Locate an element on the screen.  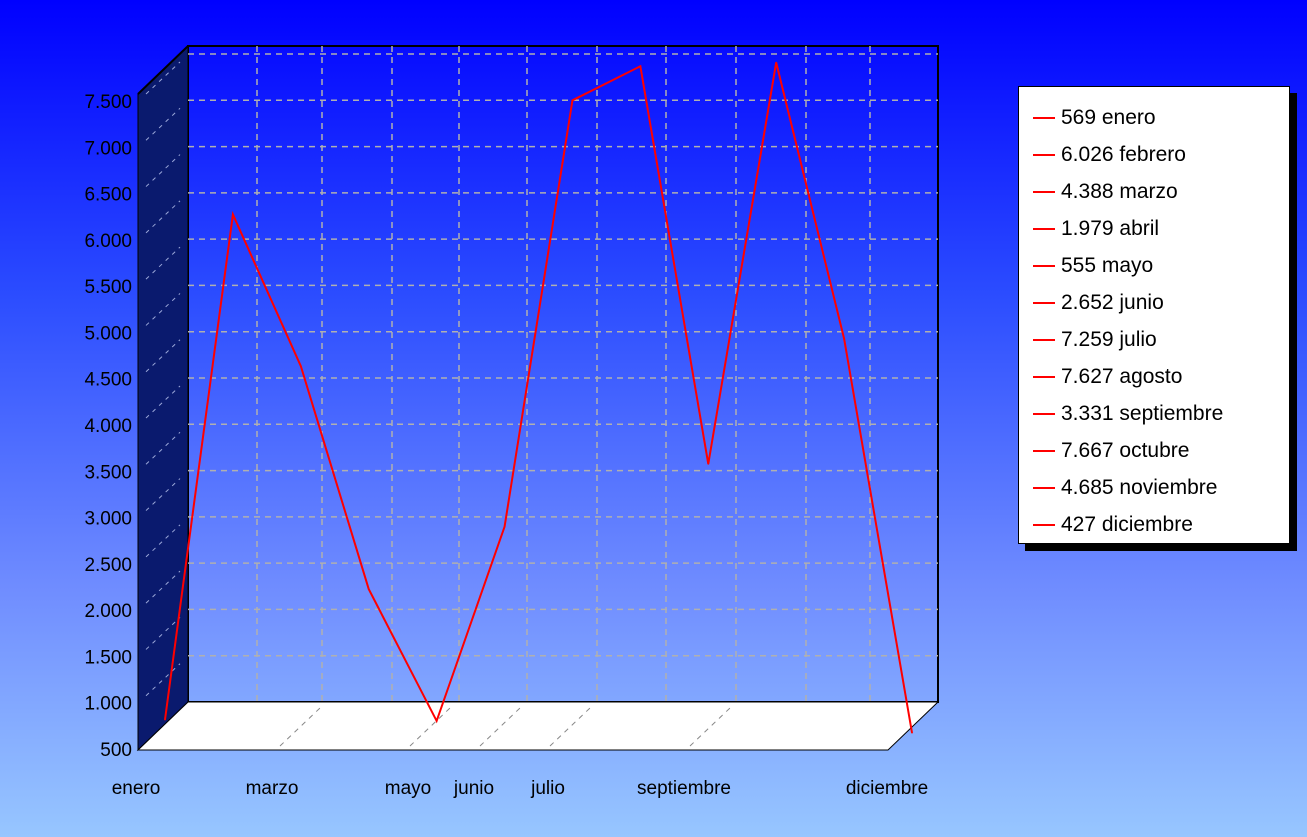
x-tick-label: julio is located at coordinates (547, 788).